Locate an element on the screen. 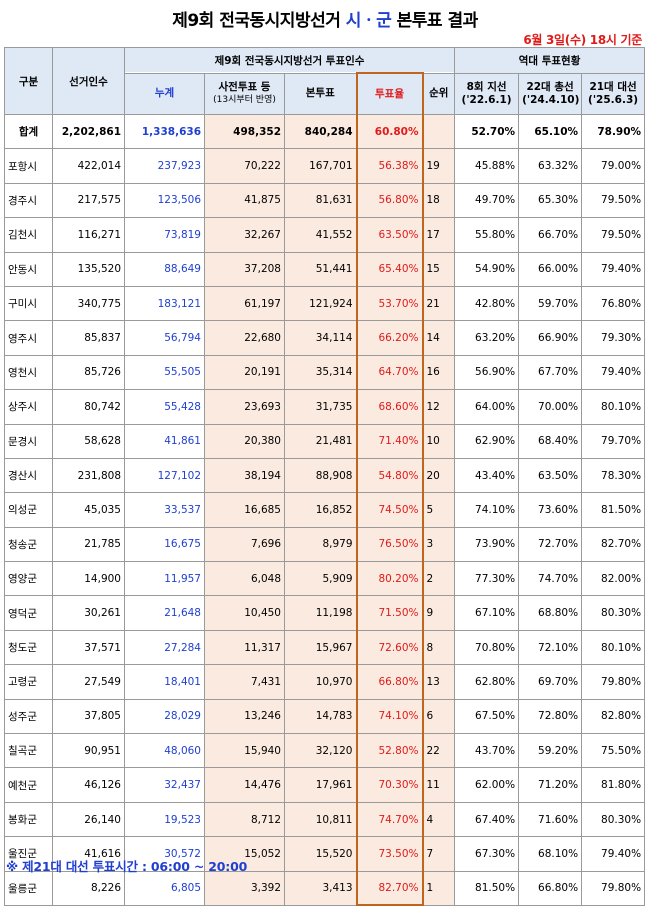 This screenshot has width=650, height=906. cell-rate: 71.40% is located at coordinates (389, 441).